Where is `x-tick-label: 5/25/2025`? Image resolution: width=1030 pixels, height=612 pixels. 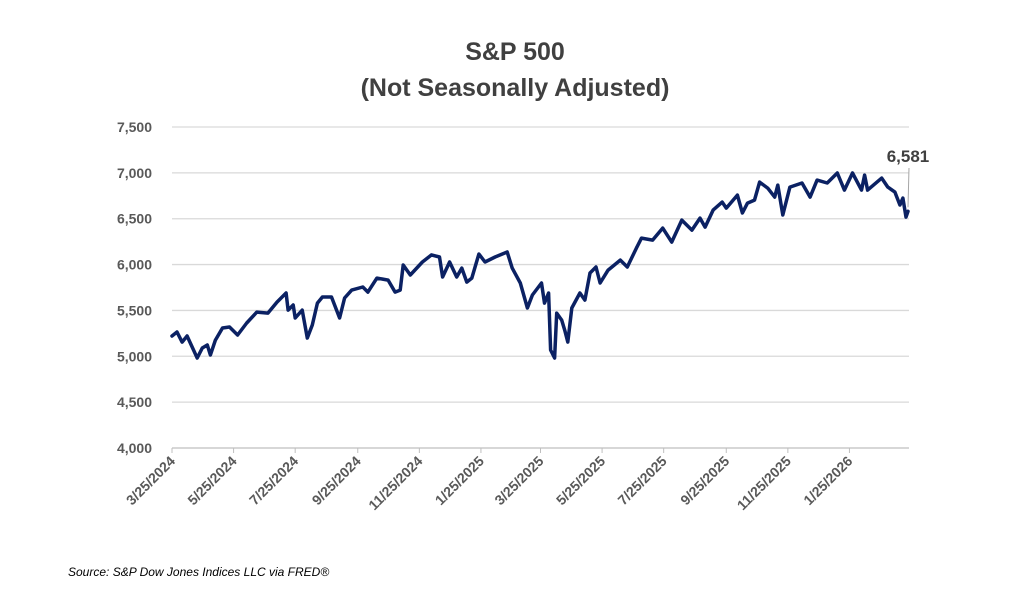 x-tick-label: 5/25/2025 is located at coordinates (581, 481).